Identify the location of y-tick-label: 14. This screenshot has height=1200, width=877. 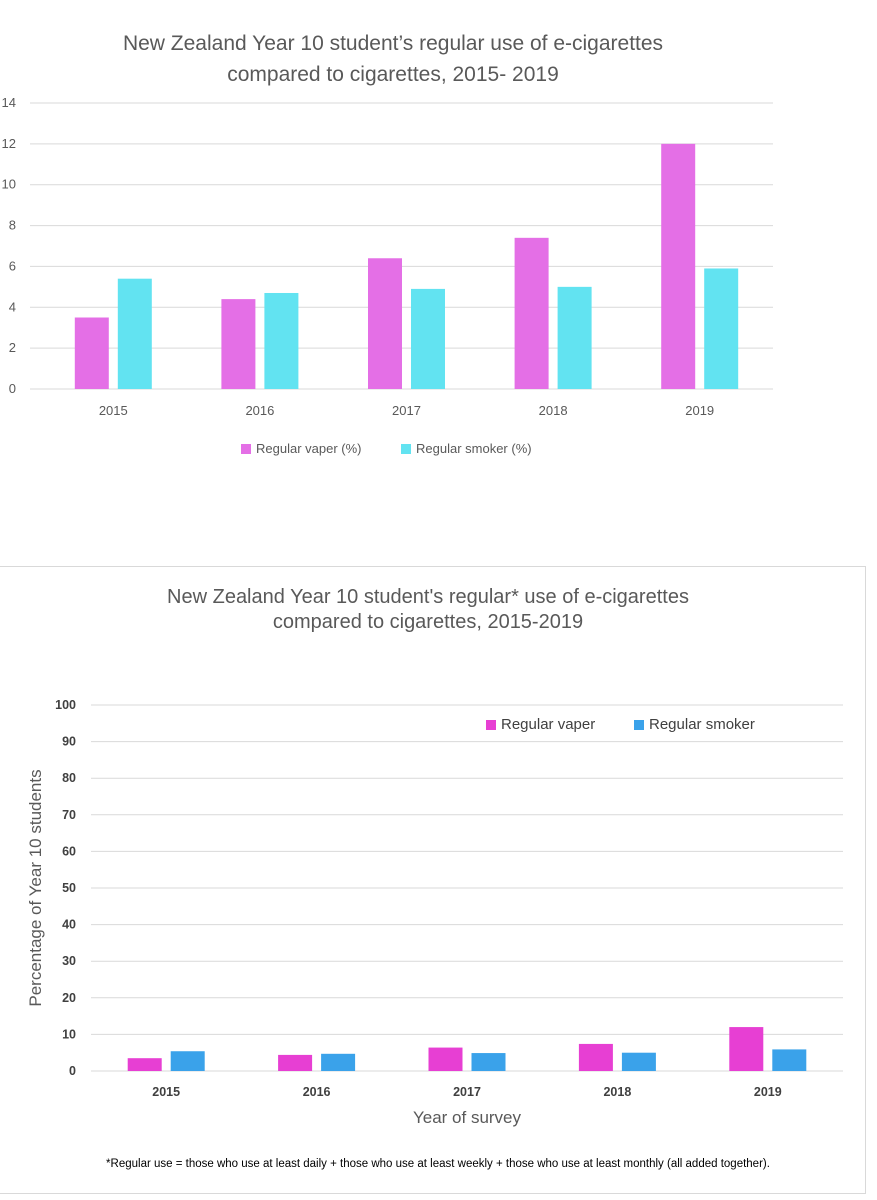
(9, 102).